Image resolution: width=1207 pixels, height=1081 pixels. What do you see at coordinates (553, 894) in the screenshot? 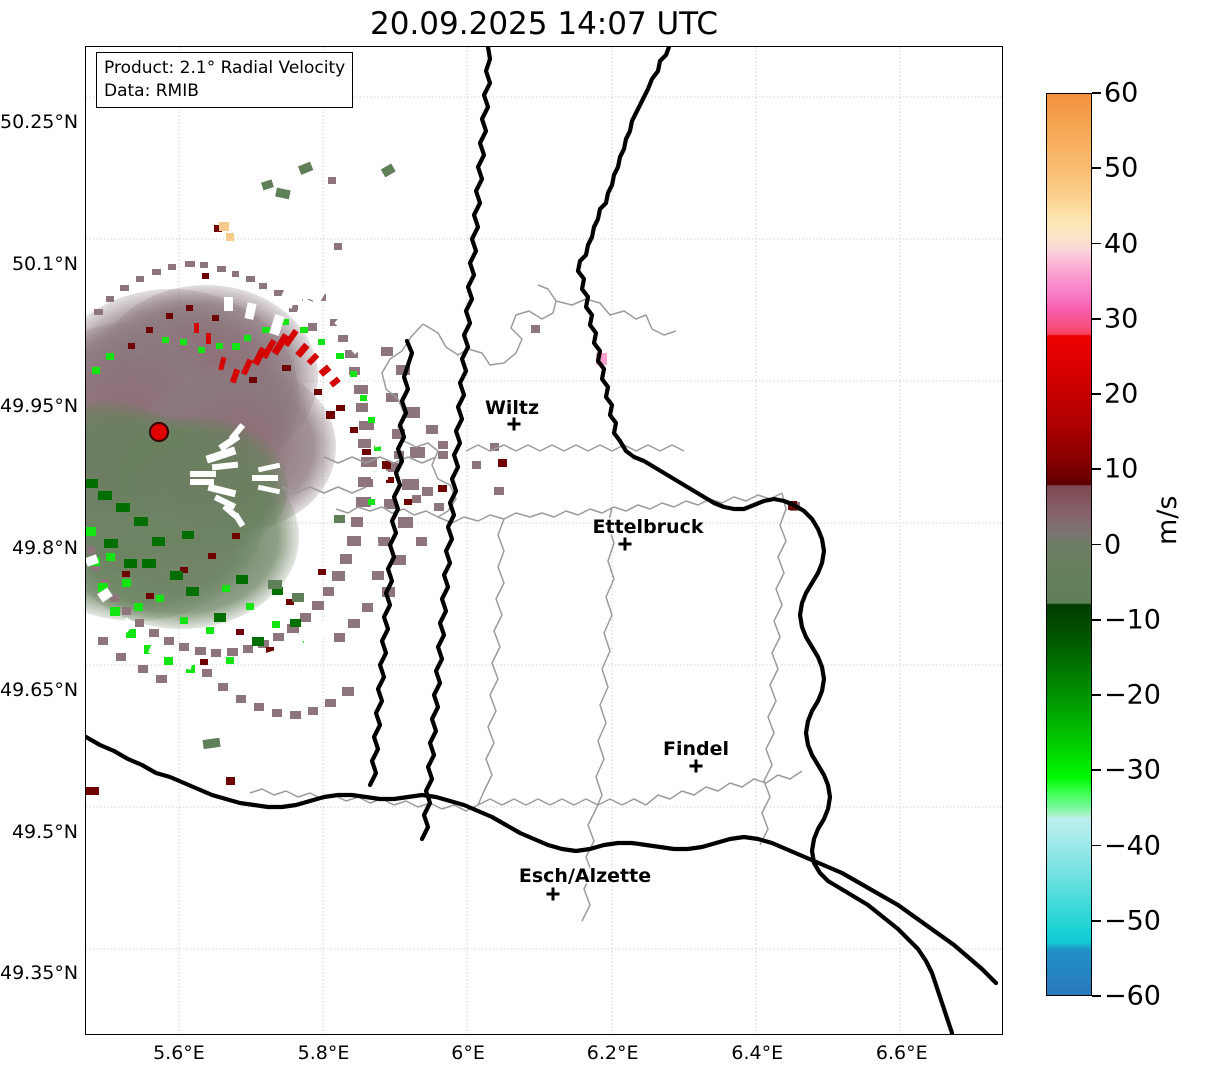
I see `city-marker-esch-alzette` at bounding box center [553, 894].